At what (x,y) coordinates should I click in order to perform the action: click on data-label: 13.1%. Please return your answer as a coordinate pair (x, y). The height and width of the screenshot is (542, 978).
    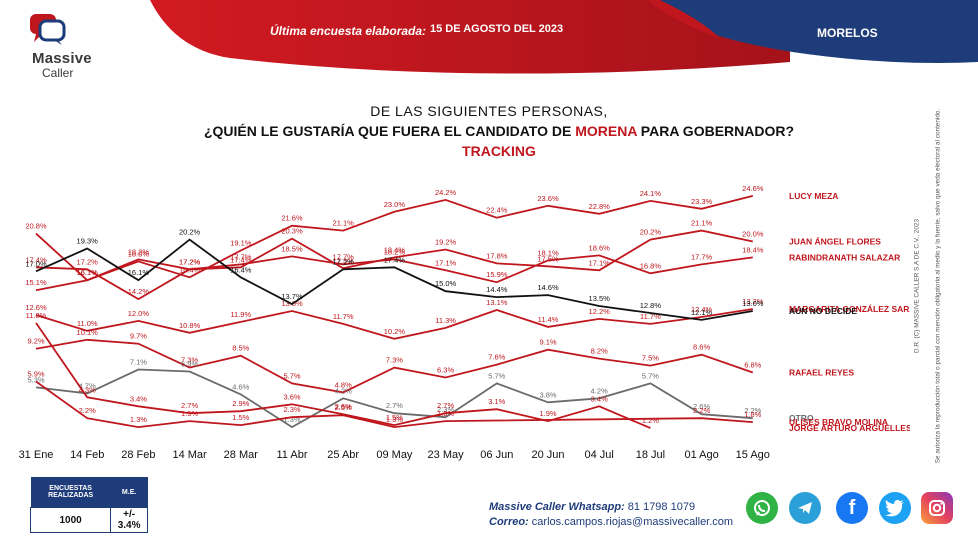
    Looking at the image, I should click on (497, 302).